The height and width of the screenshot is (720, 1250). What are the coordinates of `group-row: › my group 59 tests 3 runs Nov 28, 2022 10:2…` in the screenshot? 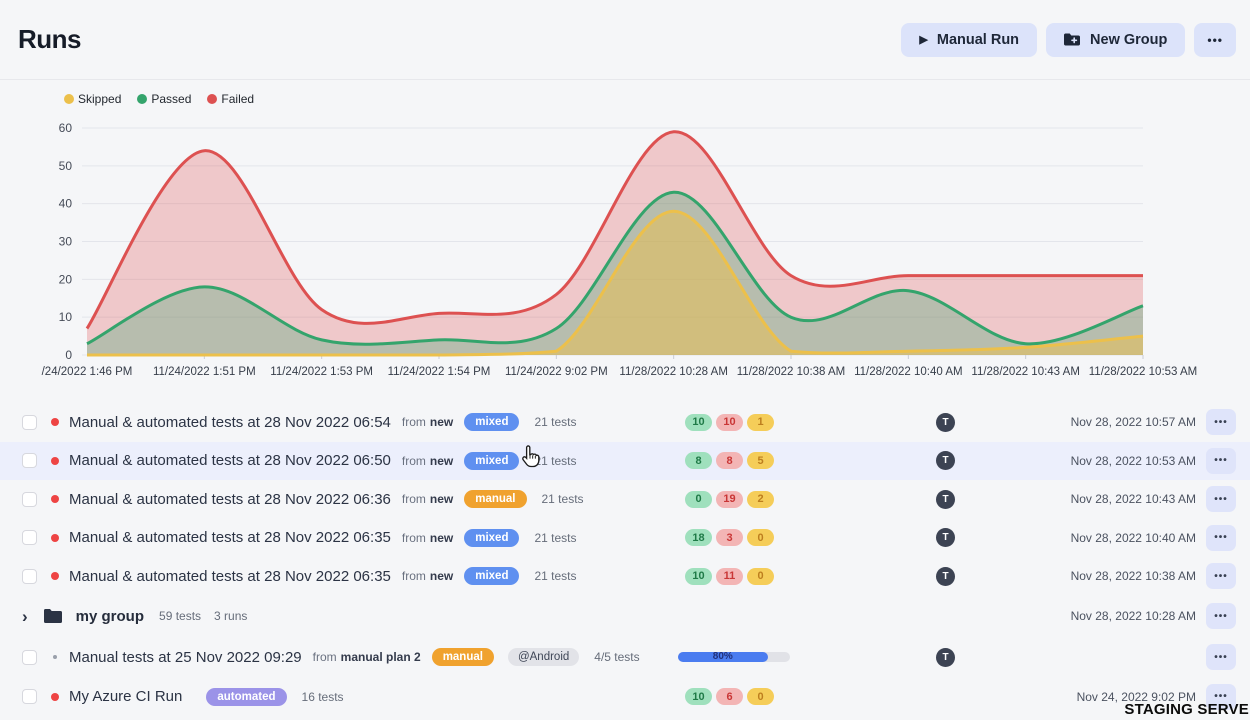 It's located at (625, 616).